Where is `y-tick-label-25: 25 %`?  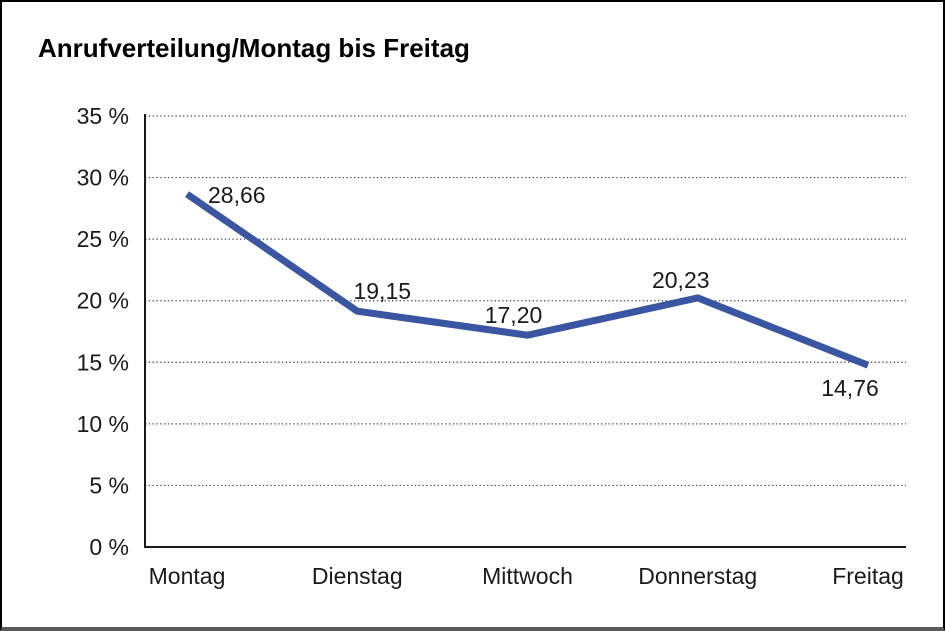
y-tick-label-25: 25 % is located at coordinates (103, 239).